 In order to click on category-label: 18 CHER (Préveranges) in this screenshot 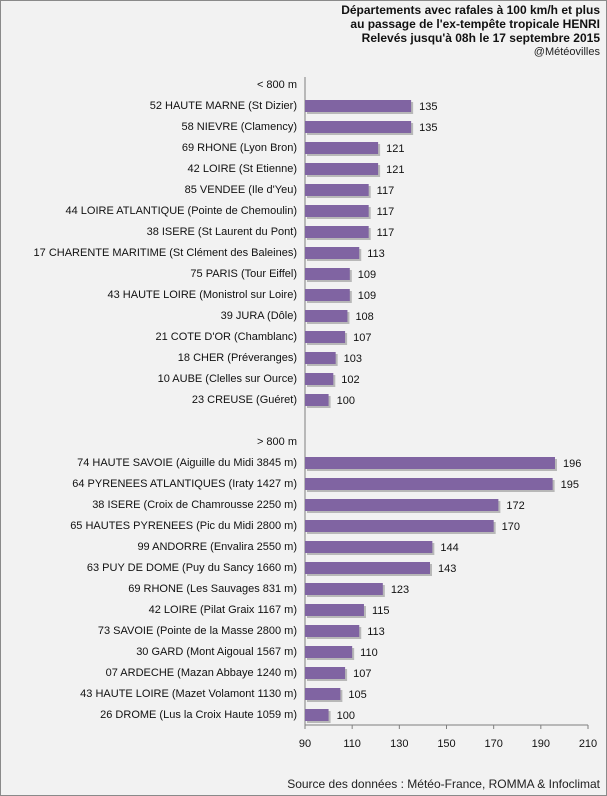, I will do `click(237, 358)`.